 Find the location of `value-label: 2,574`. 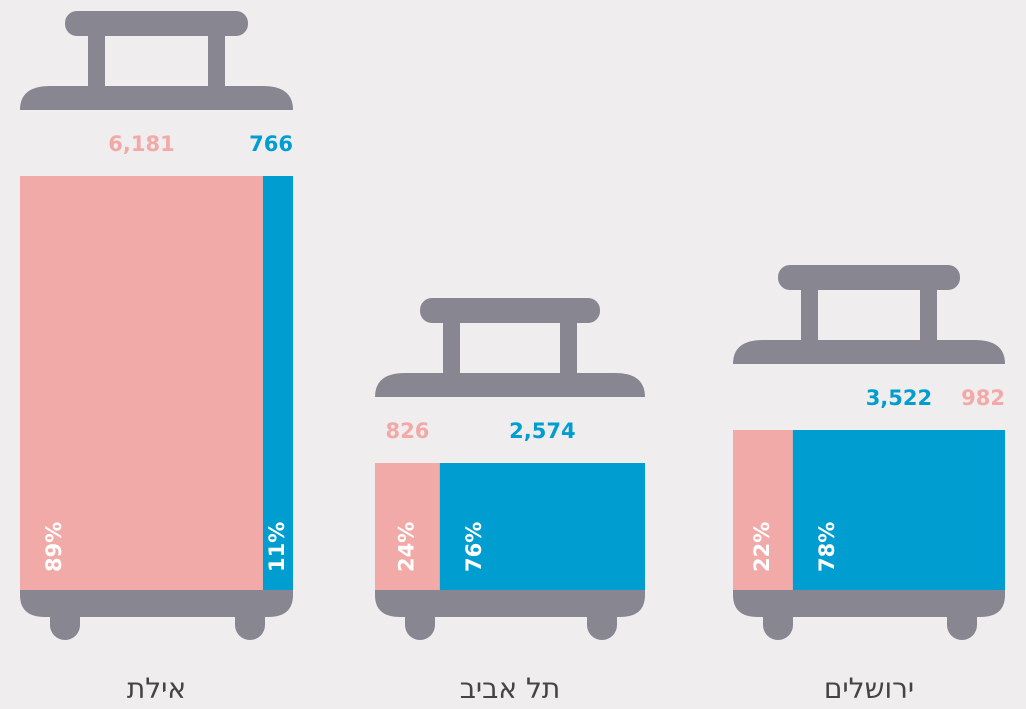

value-label: 2,574 is located at coordinates (542, 431).